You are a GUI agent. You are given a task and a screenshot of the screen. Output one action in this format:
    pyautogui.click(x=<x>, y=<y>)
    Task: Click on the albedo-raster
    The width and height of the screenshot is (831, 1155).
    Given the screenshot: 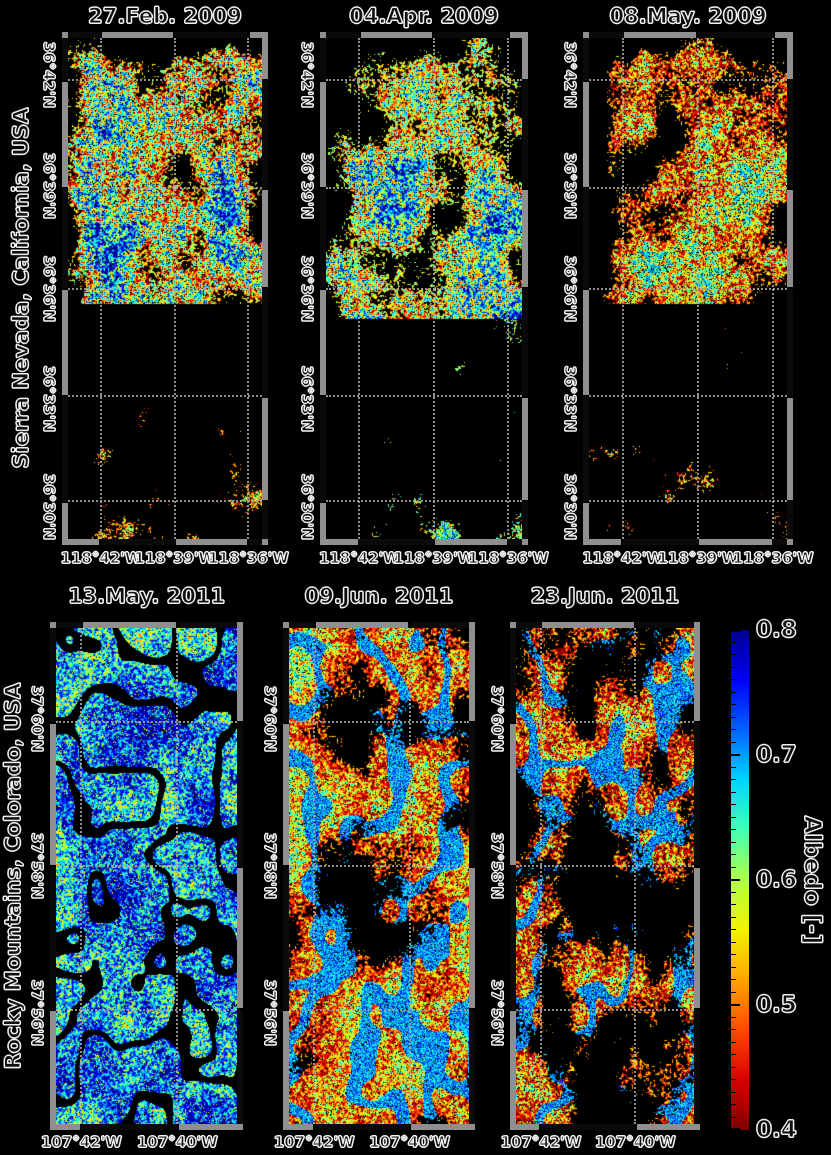 What is the action you would take?
    pyautogui.click(x=379, y=876)
    